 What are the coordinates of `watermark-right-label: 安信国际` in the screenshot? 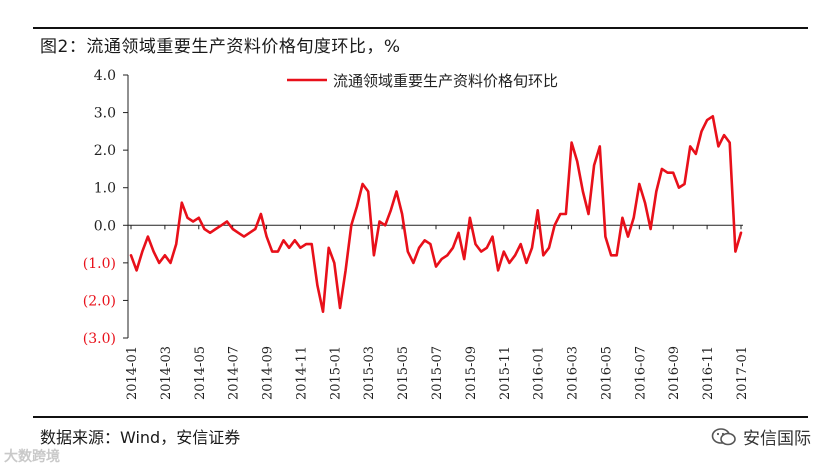 It's located at (777, 439).